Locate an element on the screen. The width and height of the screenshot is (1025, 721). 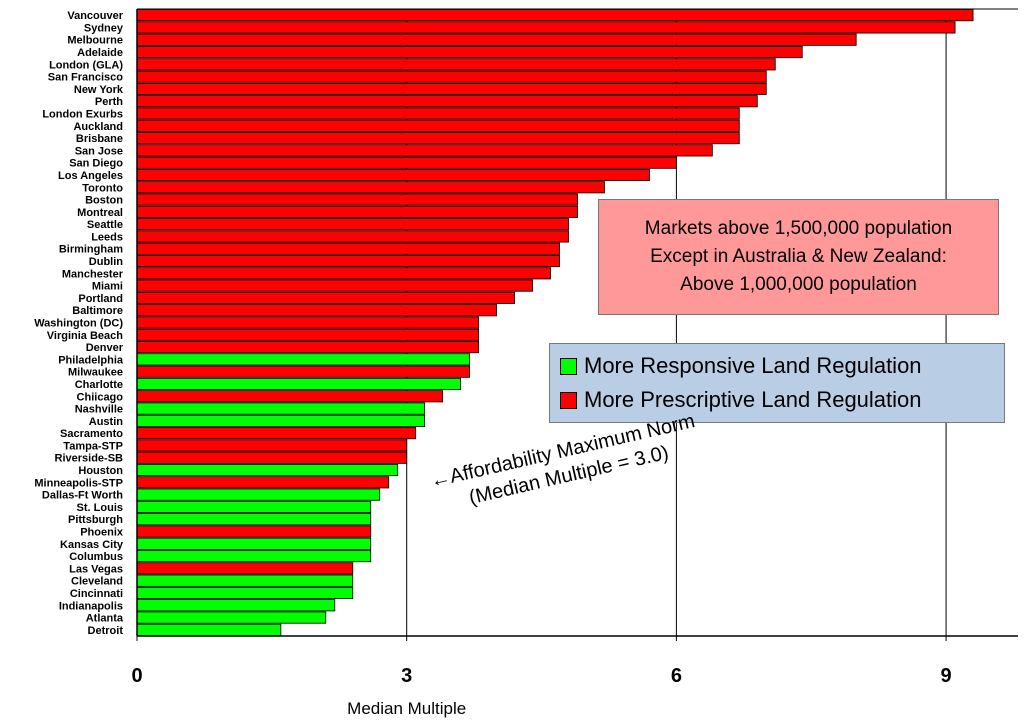
legend-swatch-responsive is located at coordinates (568, 366).